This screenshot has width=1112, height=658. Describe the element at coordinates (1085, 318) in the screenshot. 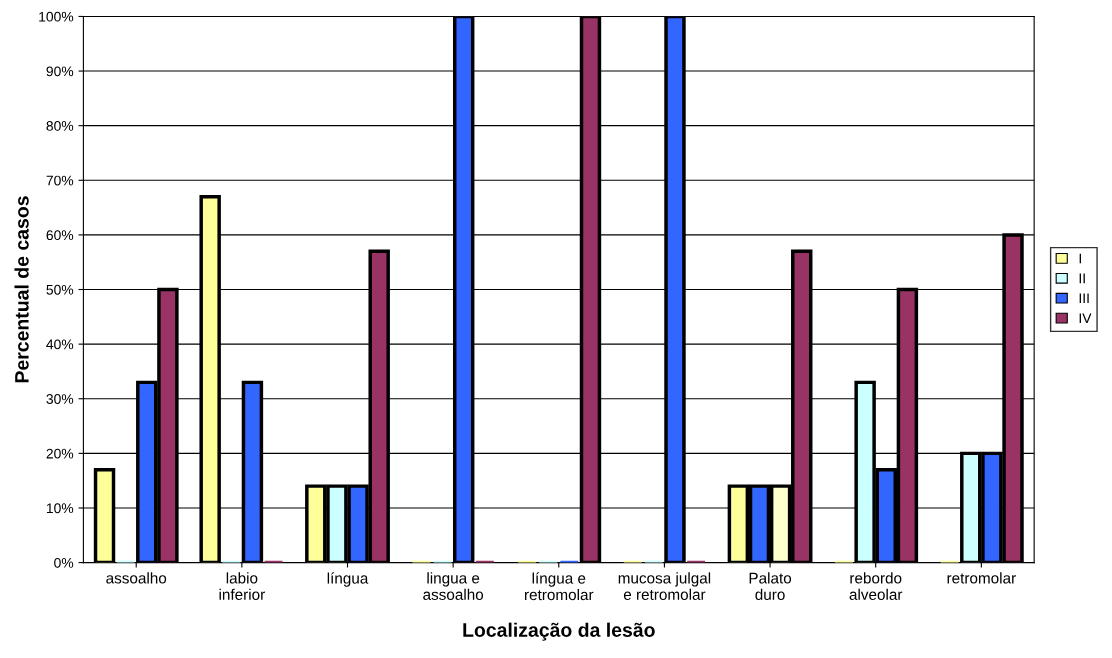

I see `legend-label: IV` at that location.